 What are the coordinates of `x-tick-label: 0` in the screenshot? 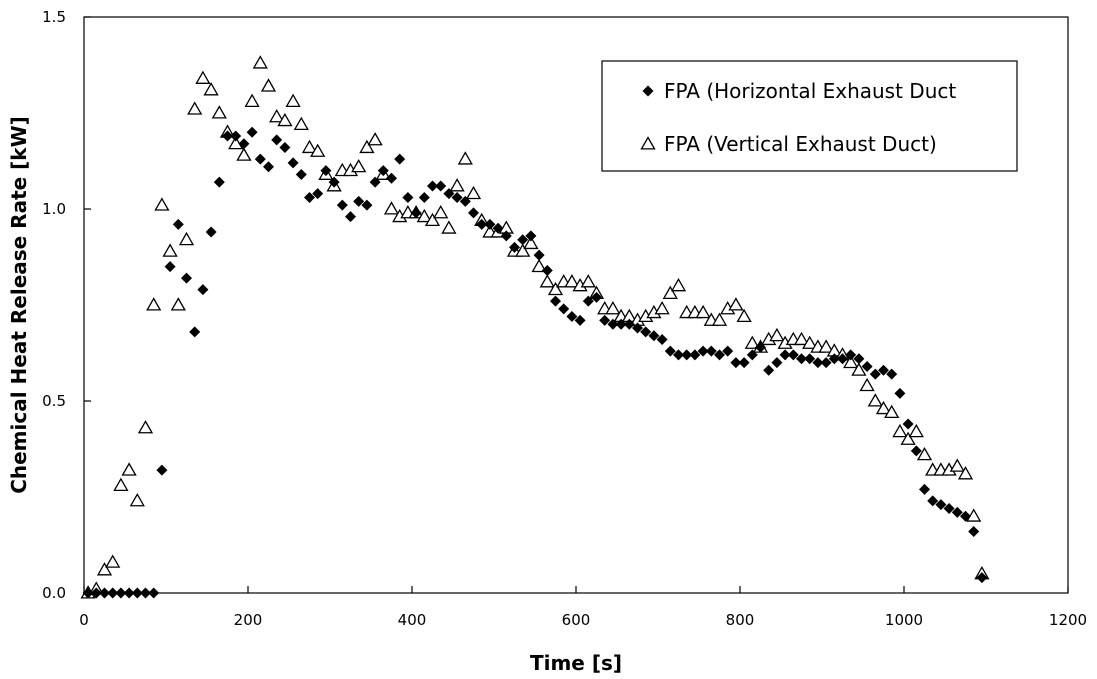 It's located at (84, 620).